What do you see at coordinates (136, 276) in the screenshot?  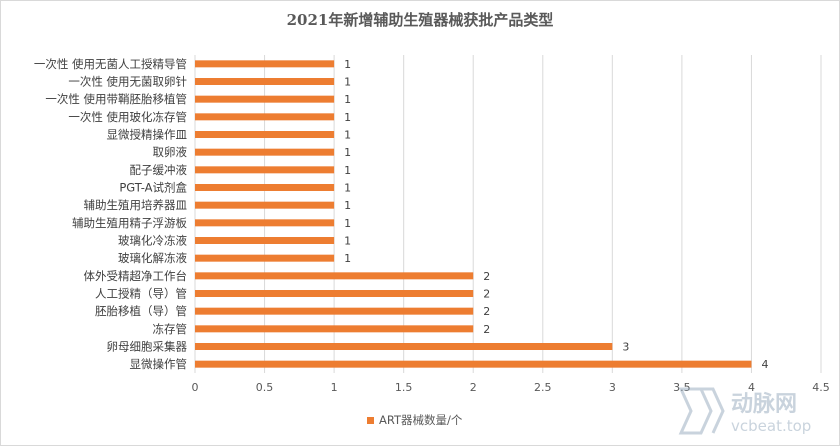 I see `category-label: 体外受精超净工作台` at bounding box center [136, 276].